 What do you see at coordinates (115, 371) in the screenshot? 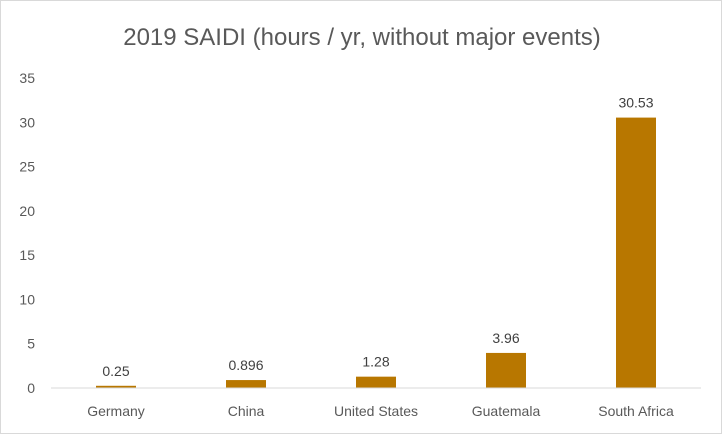
I see `data-label: 0.25` at bounding box center [115, 371].